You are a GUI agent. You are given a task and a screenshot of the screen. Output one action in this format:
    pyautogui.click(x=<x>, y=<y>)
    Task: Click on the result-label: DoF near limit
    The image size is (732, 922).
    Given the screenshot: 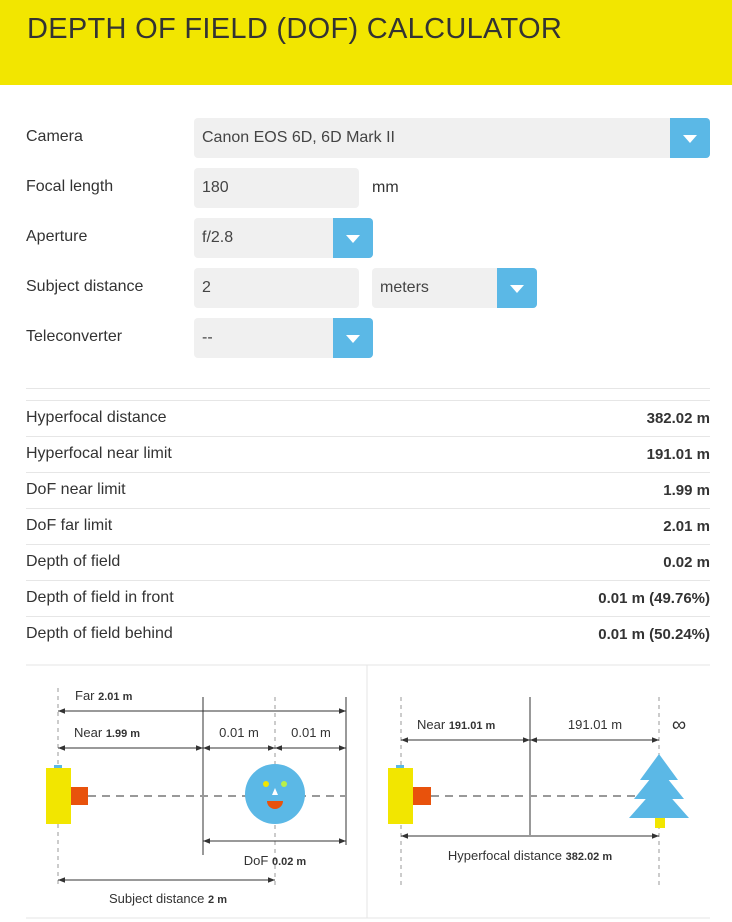 What is the action you would take?
    pyautogui.click(x=76, y=489)
    